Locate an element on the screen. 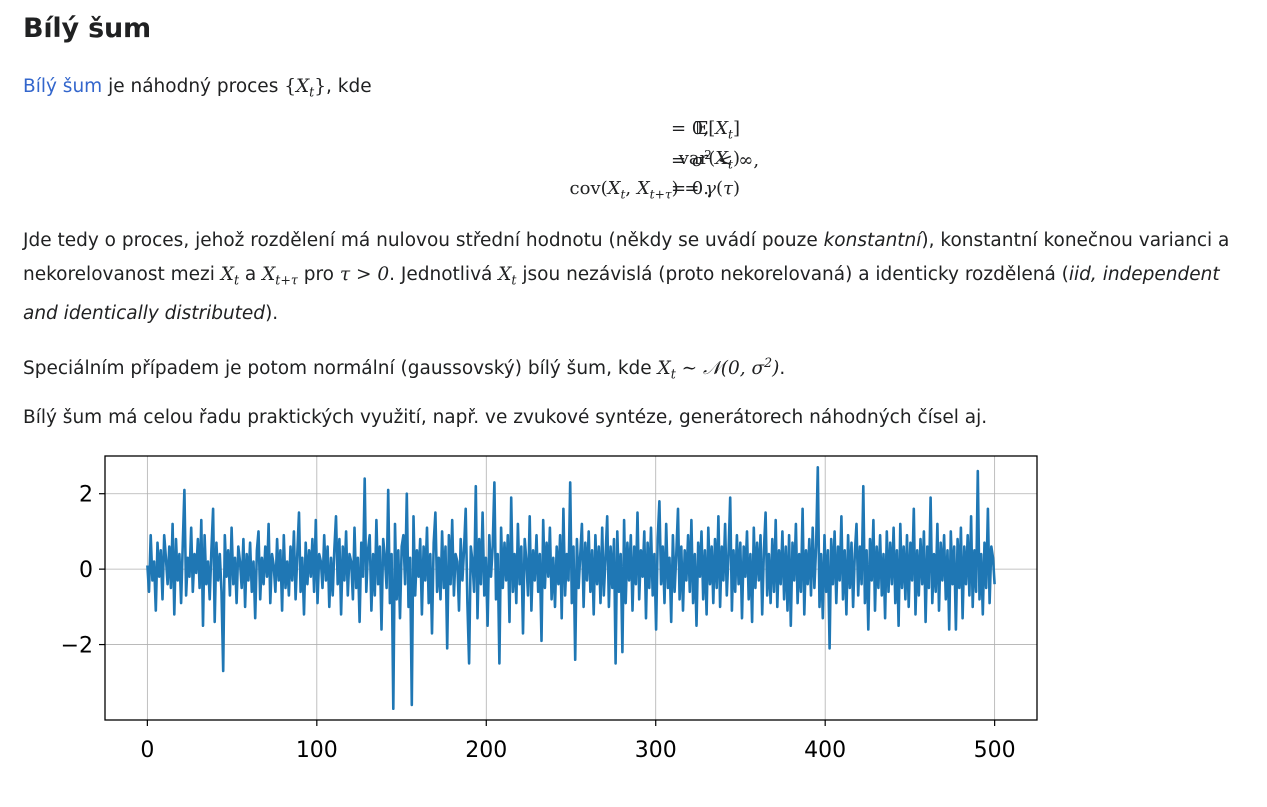 This screenshot has height=807, width=1267. x-tick-label: 300 is located at coordinates (656, 750).